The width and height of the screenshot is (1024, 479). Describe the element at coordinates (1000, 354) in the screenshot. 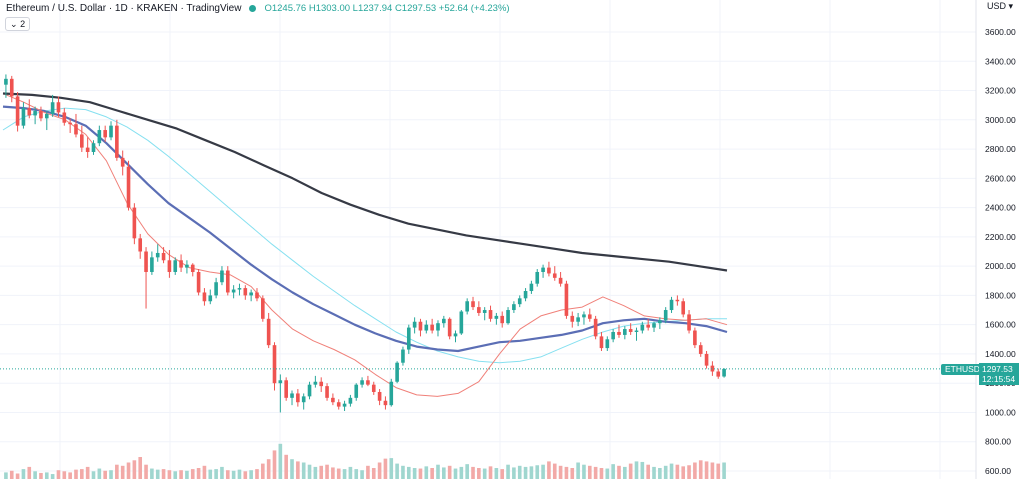

I see `price-tick-label: 1400.00` at that location.